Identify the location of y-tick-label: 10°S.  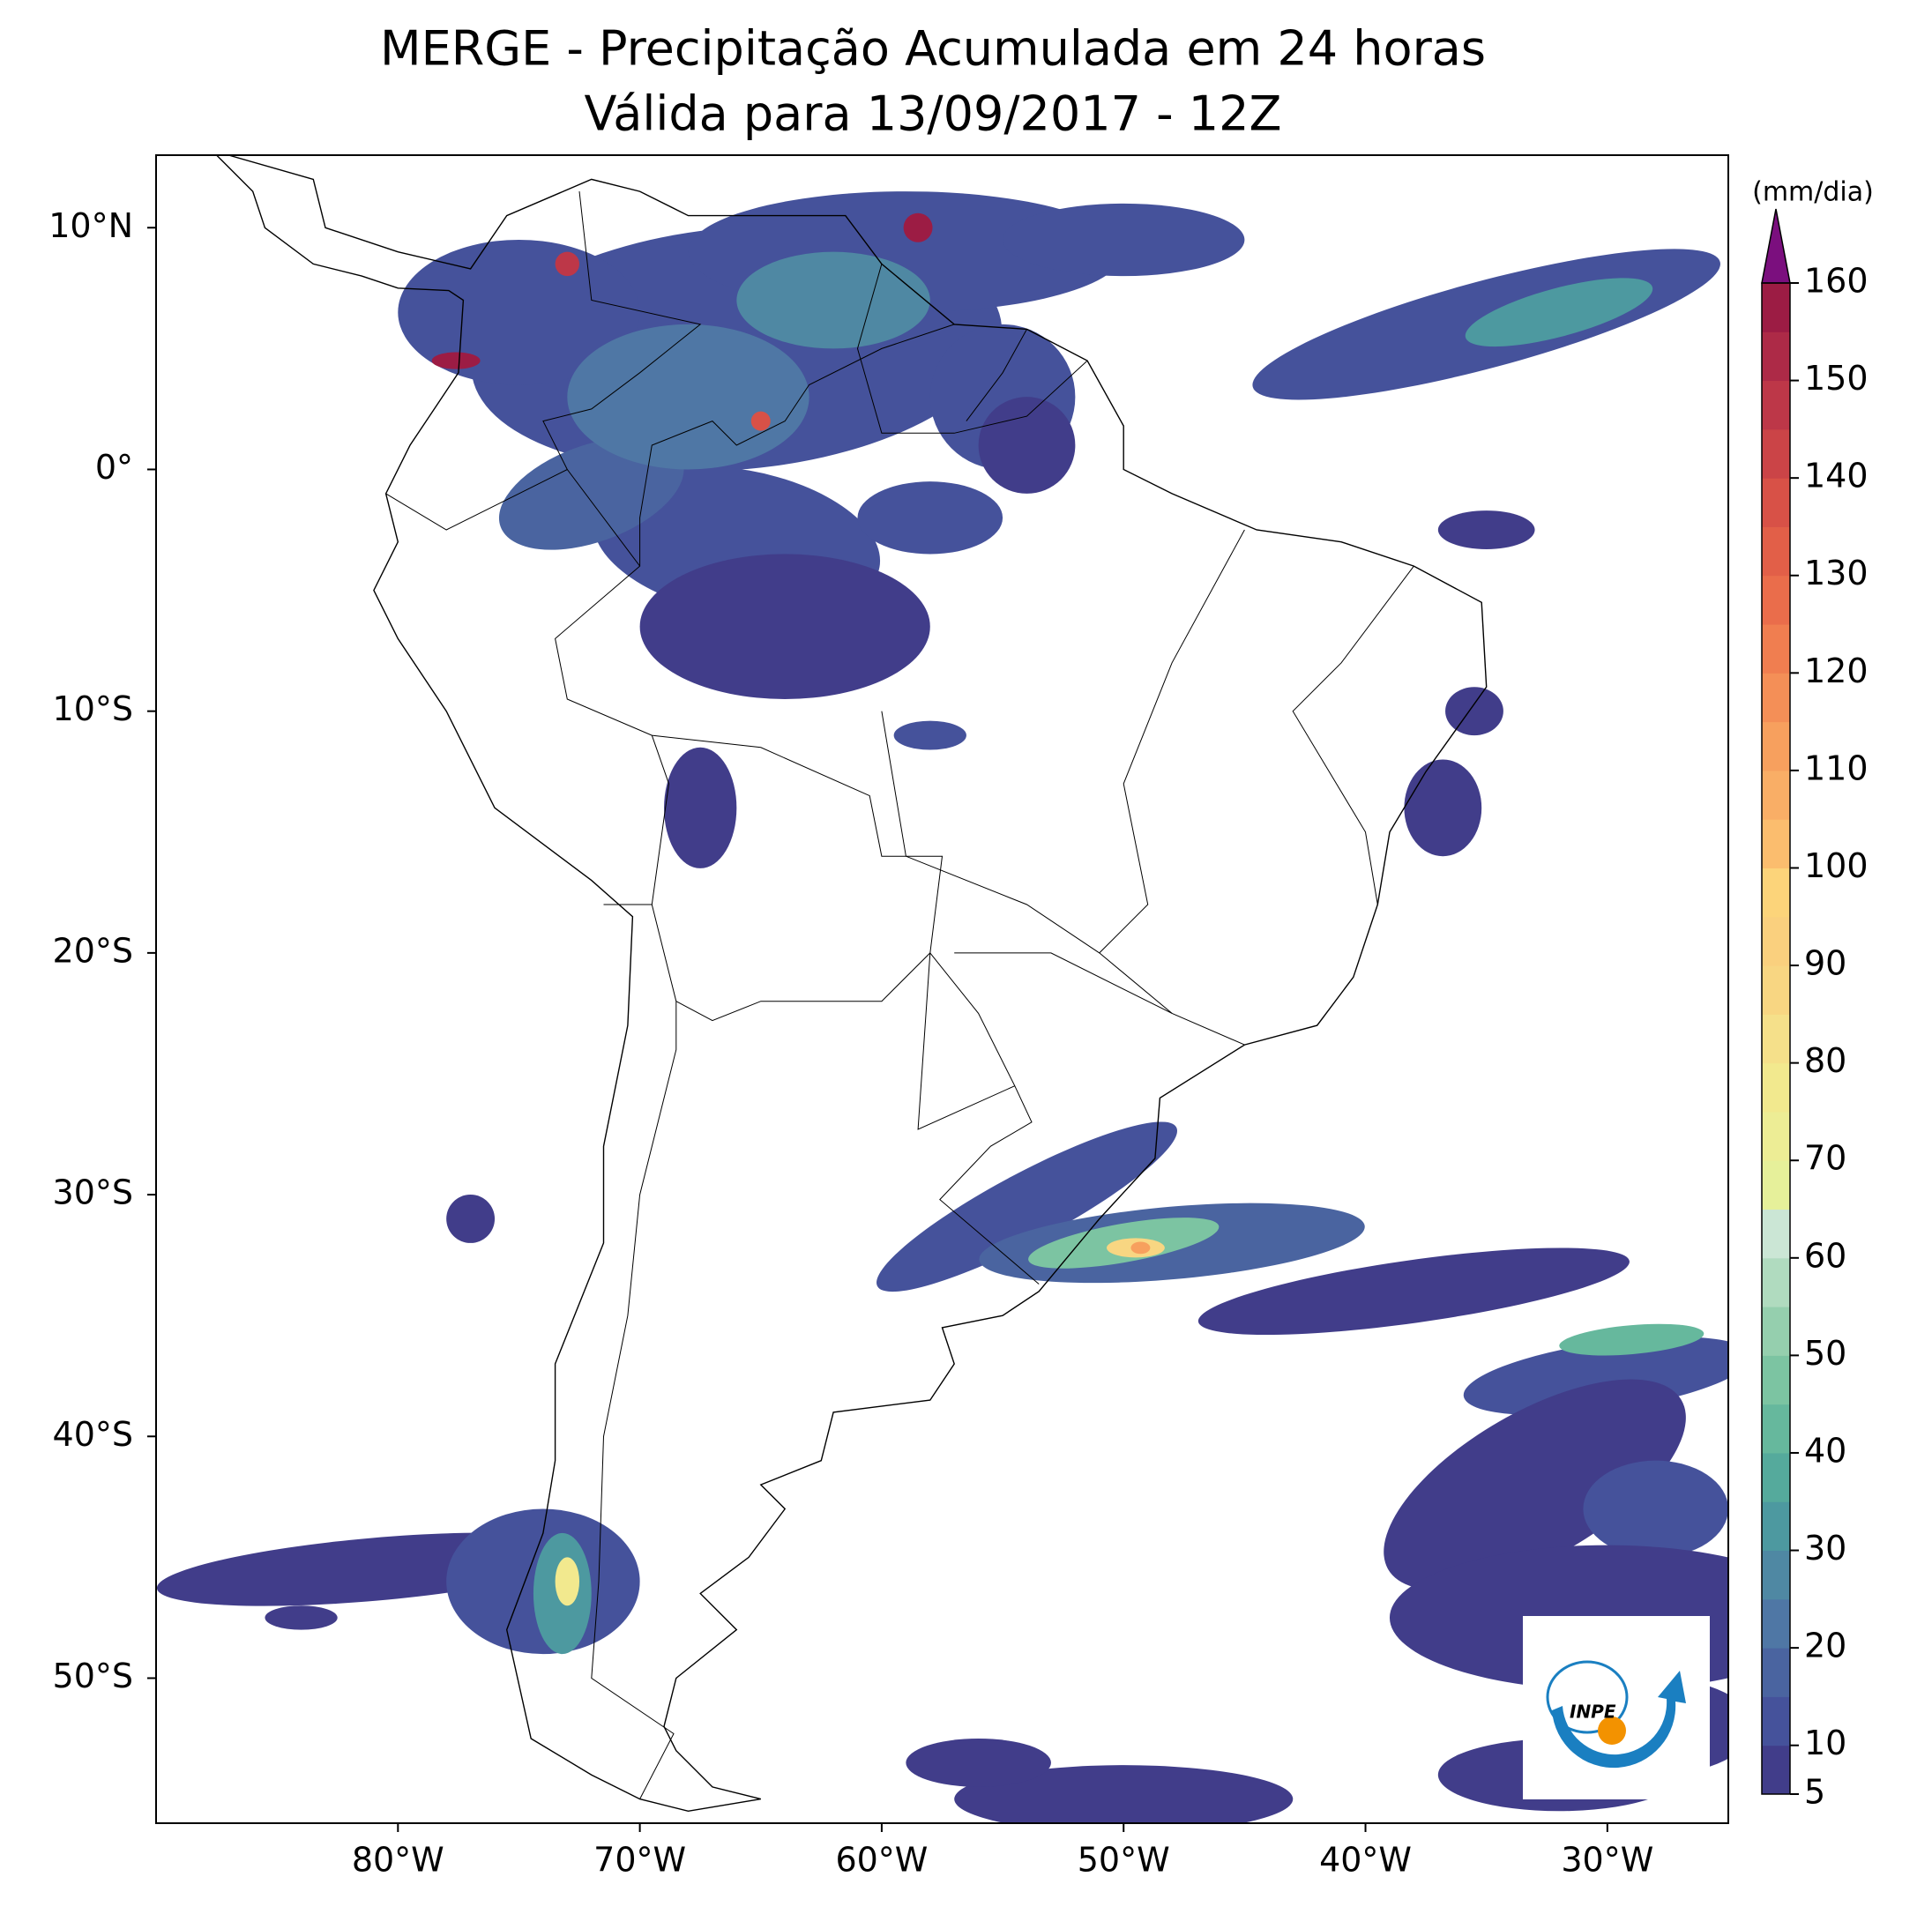
(93, 708).